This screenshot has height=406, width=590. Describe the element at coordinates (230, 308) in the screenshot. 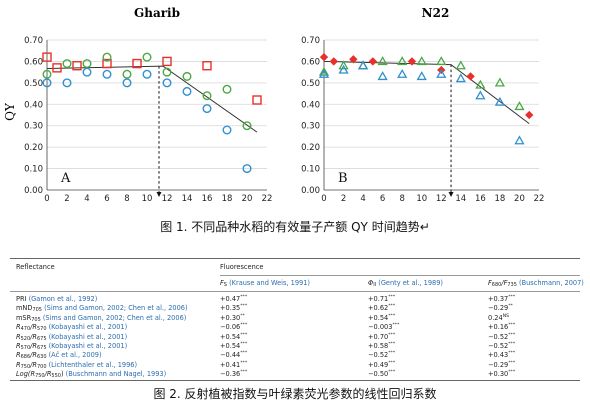

I see `coefficient-value: +0.35` at that location.